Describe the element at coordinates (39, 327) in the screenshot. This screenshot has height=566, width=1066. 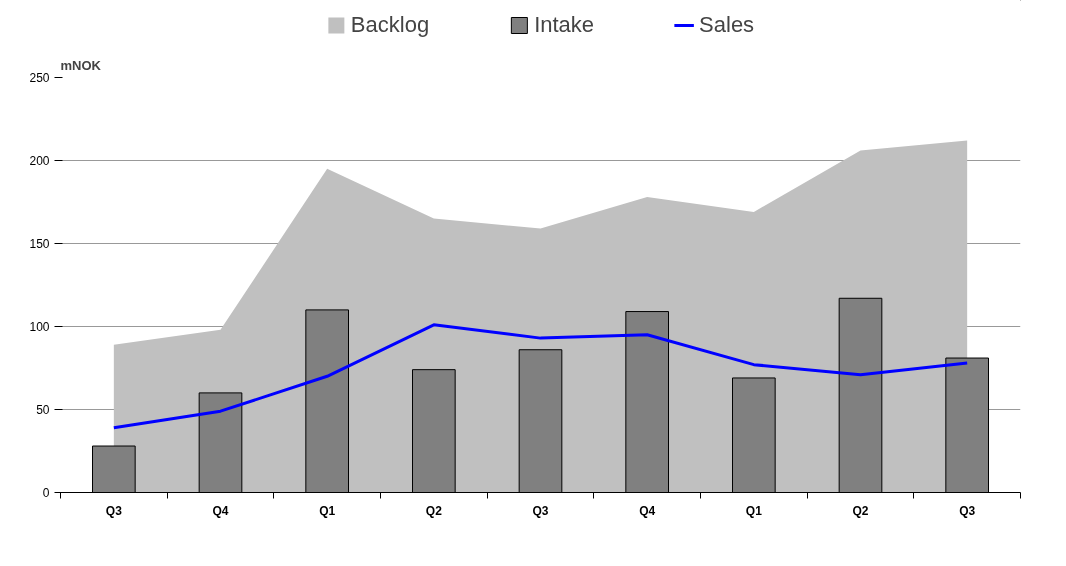
I see `y-tick-label: 100` at that location.